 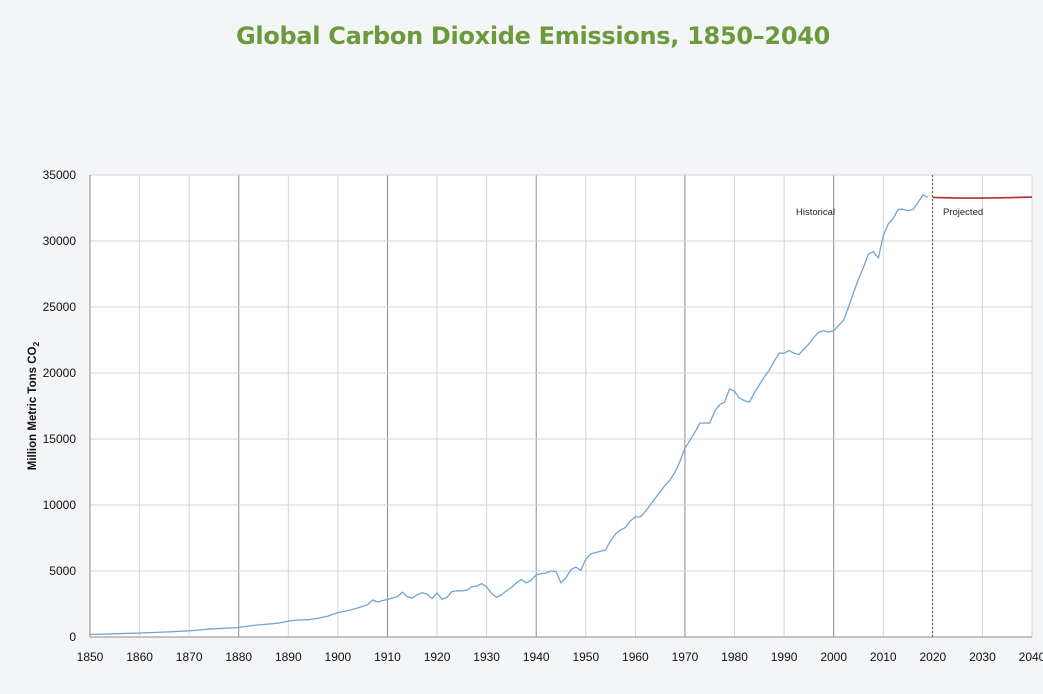 I want to click on y-axis-label: Million Metric Tons CO2, so click(x=34, y=406).